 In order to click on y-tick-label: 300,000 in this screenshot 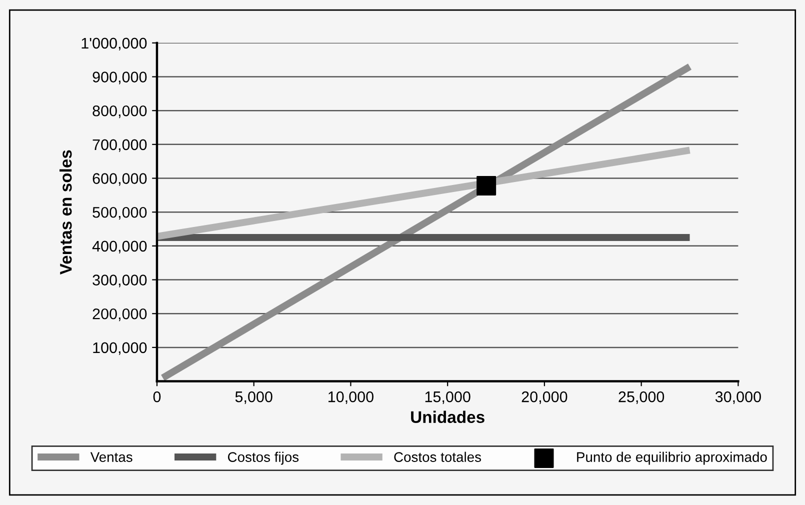, I will do `click(119, 281)`.